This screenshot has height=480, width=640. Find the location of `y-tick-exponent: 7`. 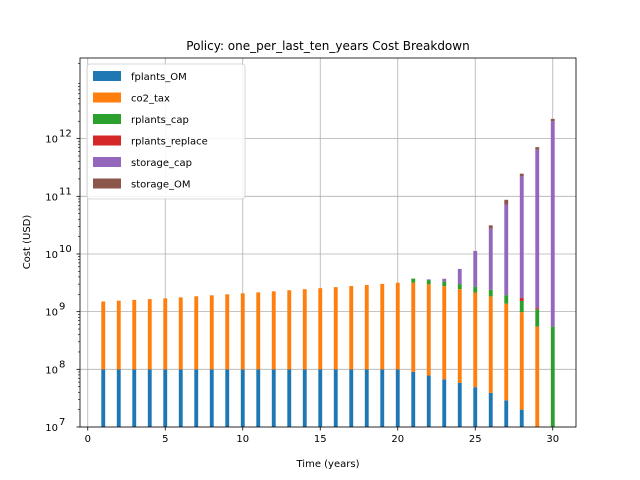

y-tick-exponent: 7 is located at coordinates (62, 422).